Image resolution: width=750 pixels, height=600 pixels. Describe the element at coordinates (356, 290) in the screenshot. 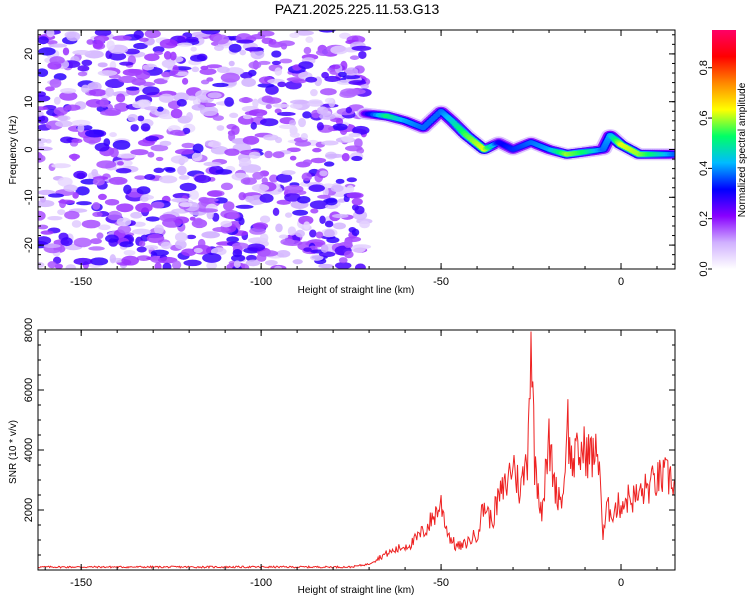

I see `heatmap-x-label: Height of straight line (km)` at that location.